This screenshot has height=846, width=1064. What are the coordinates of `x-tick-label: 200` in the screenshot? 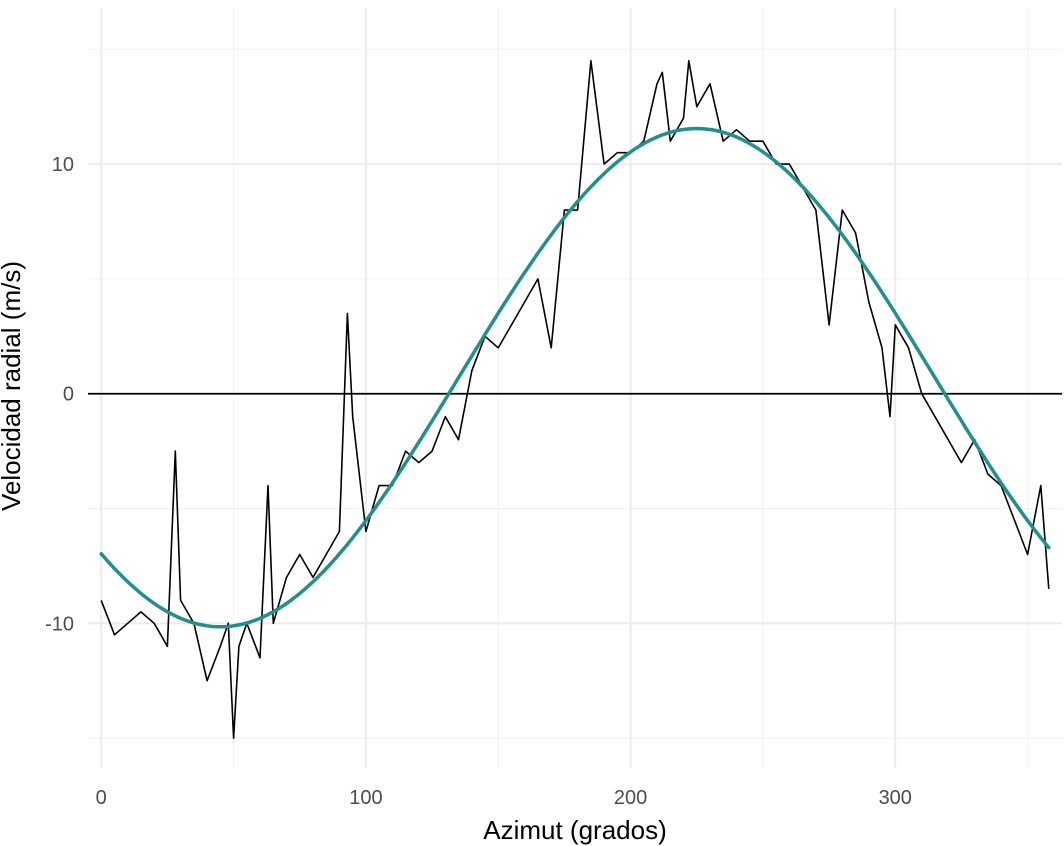 It's located at (630, 798).